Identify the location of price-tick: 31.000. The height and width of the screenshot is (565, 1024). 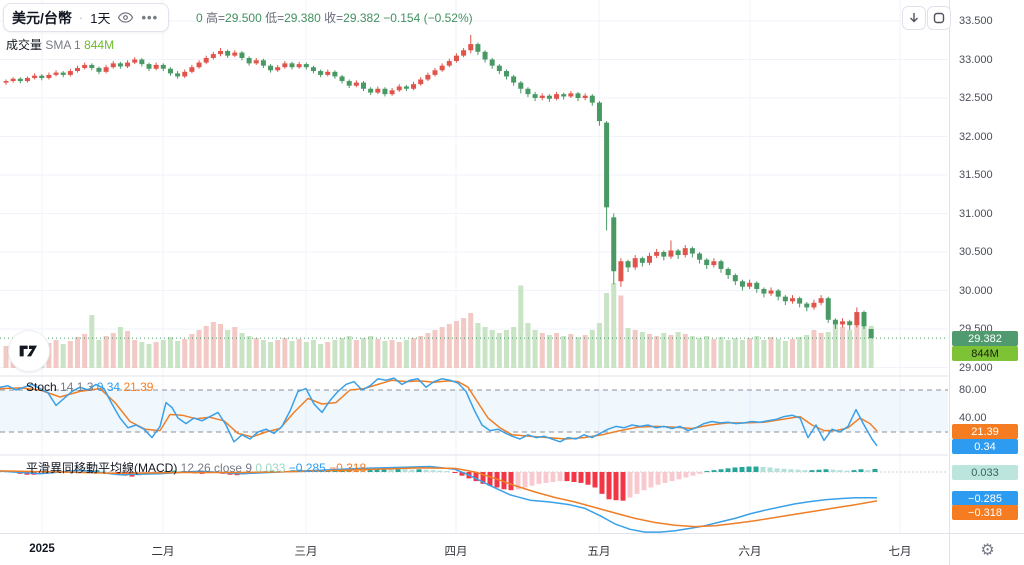
(976, 213).